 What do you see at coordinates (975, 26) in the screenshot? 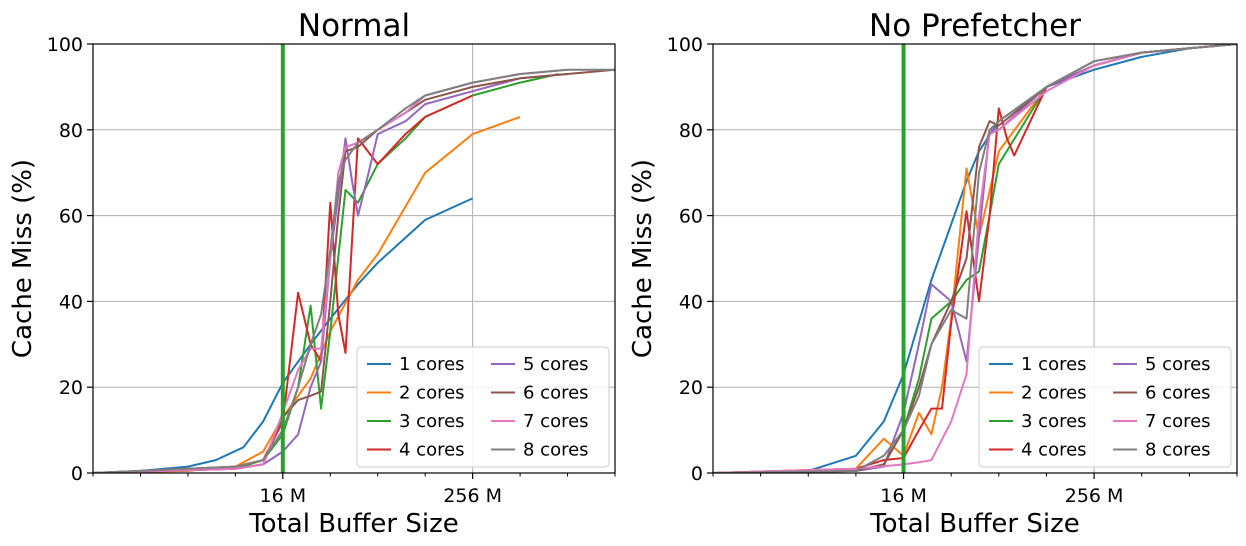
I see `chart-title: No Prefetcher` at bounding box center [975, 26].